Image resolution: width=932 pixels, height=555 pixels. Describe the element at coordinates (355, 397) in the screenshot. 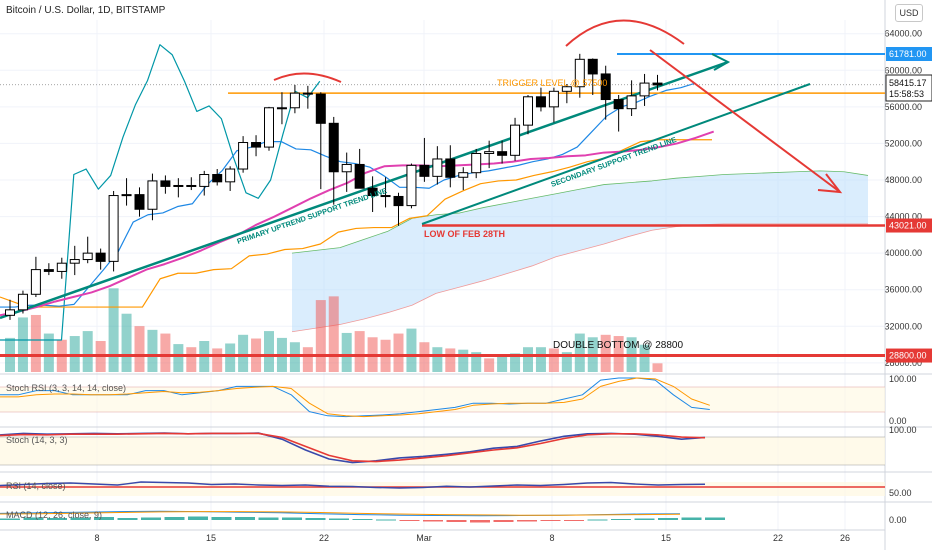

I see `stoch-rsi-d-line` at that location.